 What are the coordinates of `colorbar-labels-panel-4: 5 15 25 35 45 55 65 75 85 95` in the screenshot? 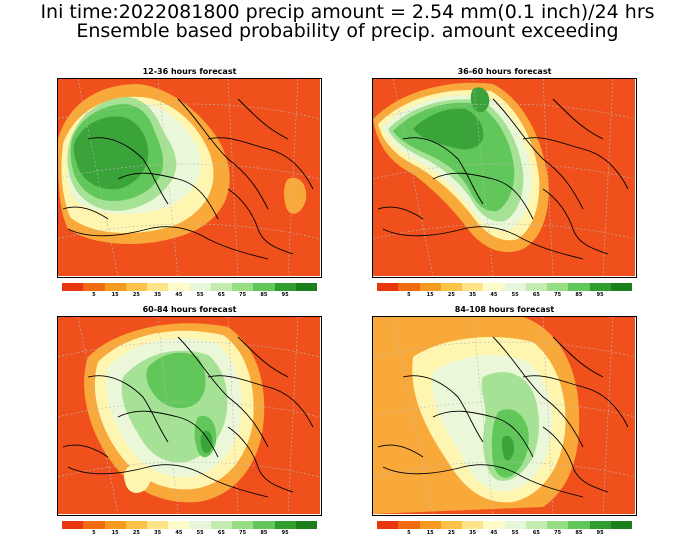 It's located at (504, 534).